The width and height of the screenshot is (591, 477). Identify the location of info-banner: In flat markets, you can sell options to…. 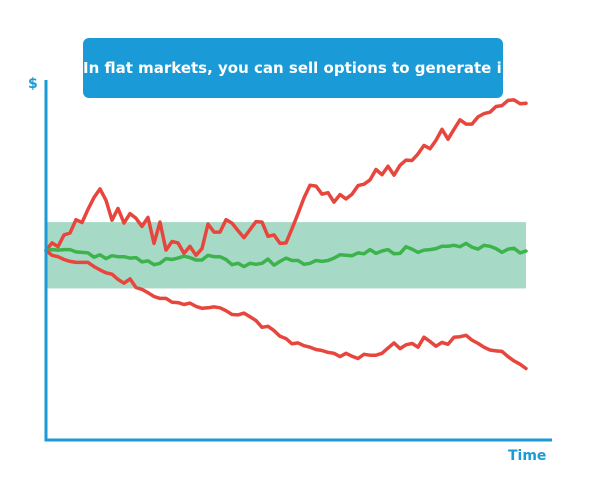
(293, 68).